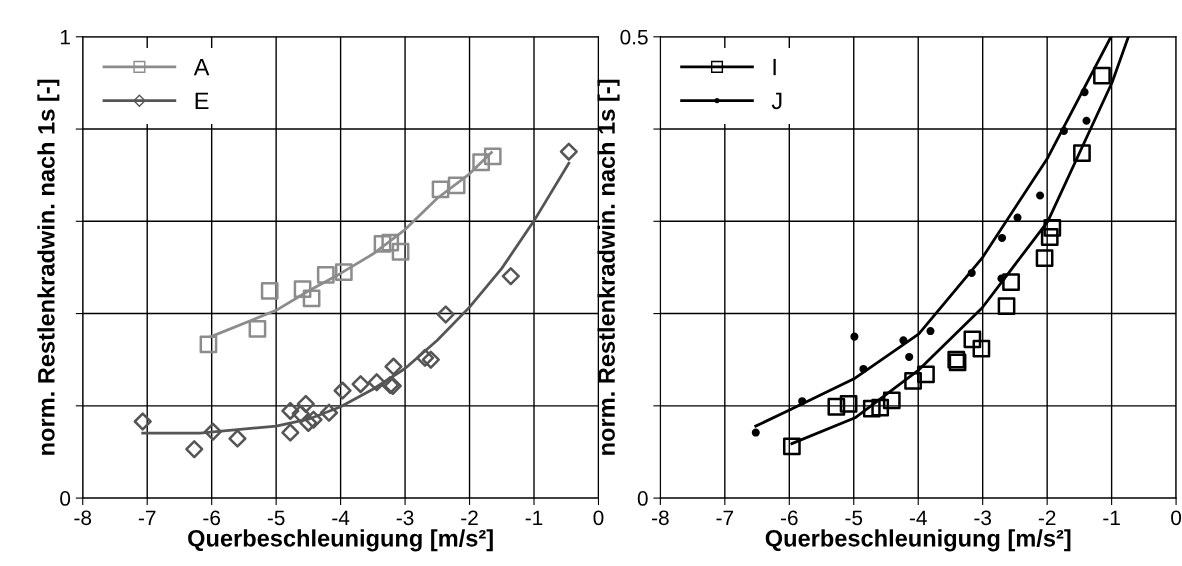 This screenshot has height=566, width=1182. I want to click on legend-label: J, so click(776, 101).